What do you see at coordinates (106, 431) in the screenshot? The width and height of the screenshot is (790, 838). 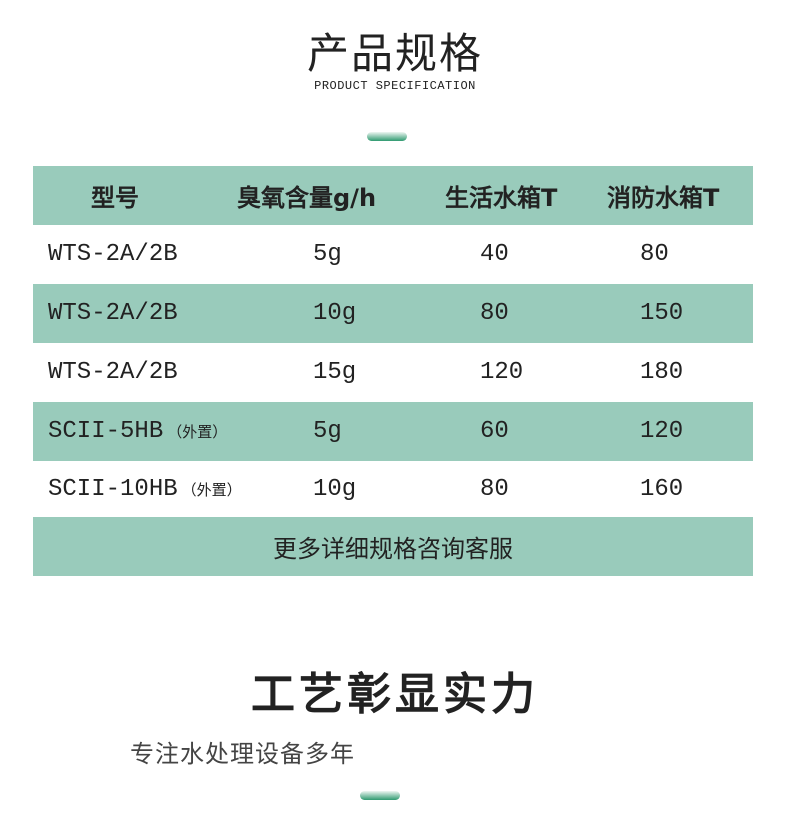 I see `model-name: SCII-5HB` at bounding box center [106, 431].